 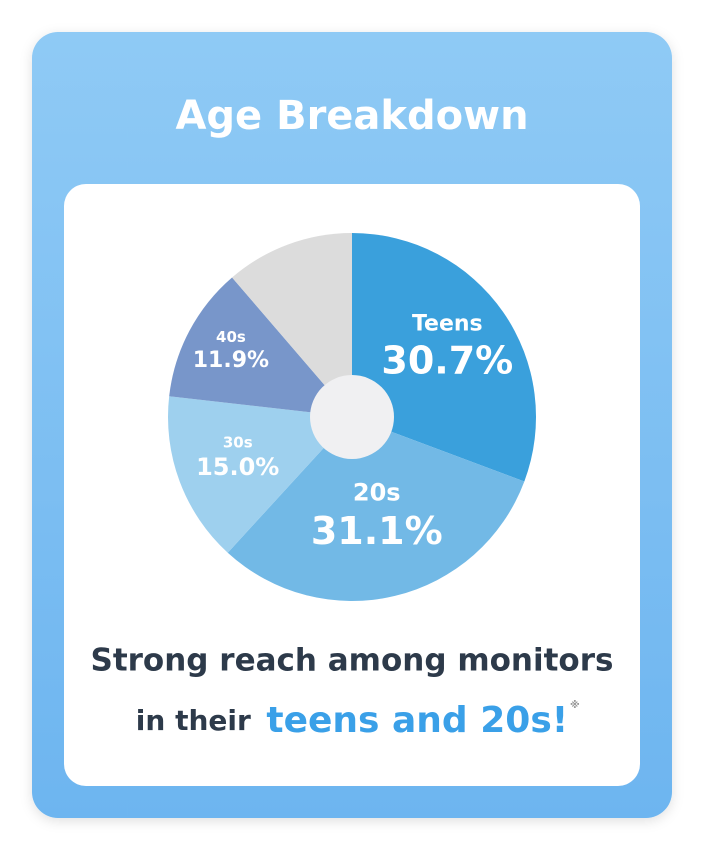 I want to click on caption-line: in their teens and 20s!, so click(x=352, y=720).